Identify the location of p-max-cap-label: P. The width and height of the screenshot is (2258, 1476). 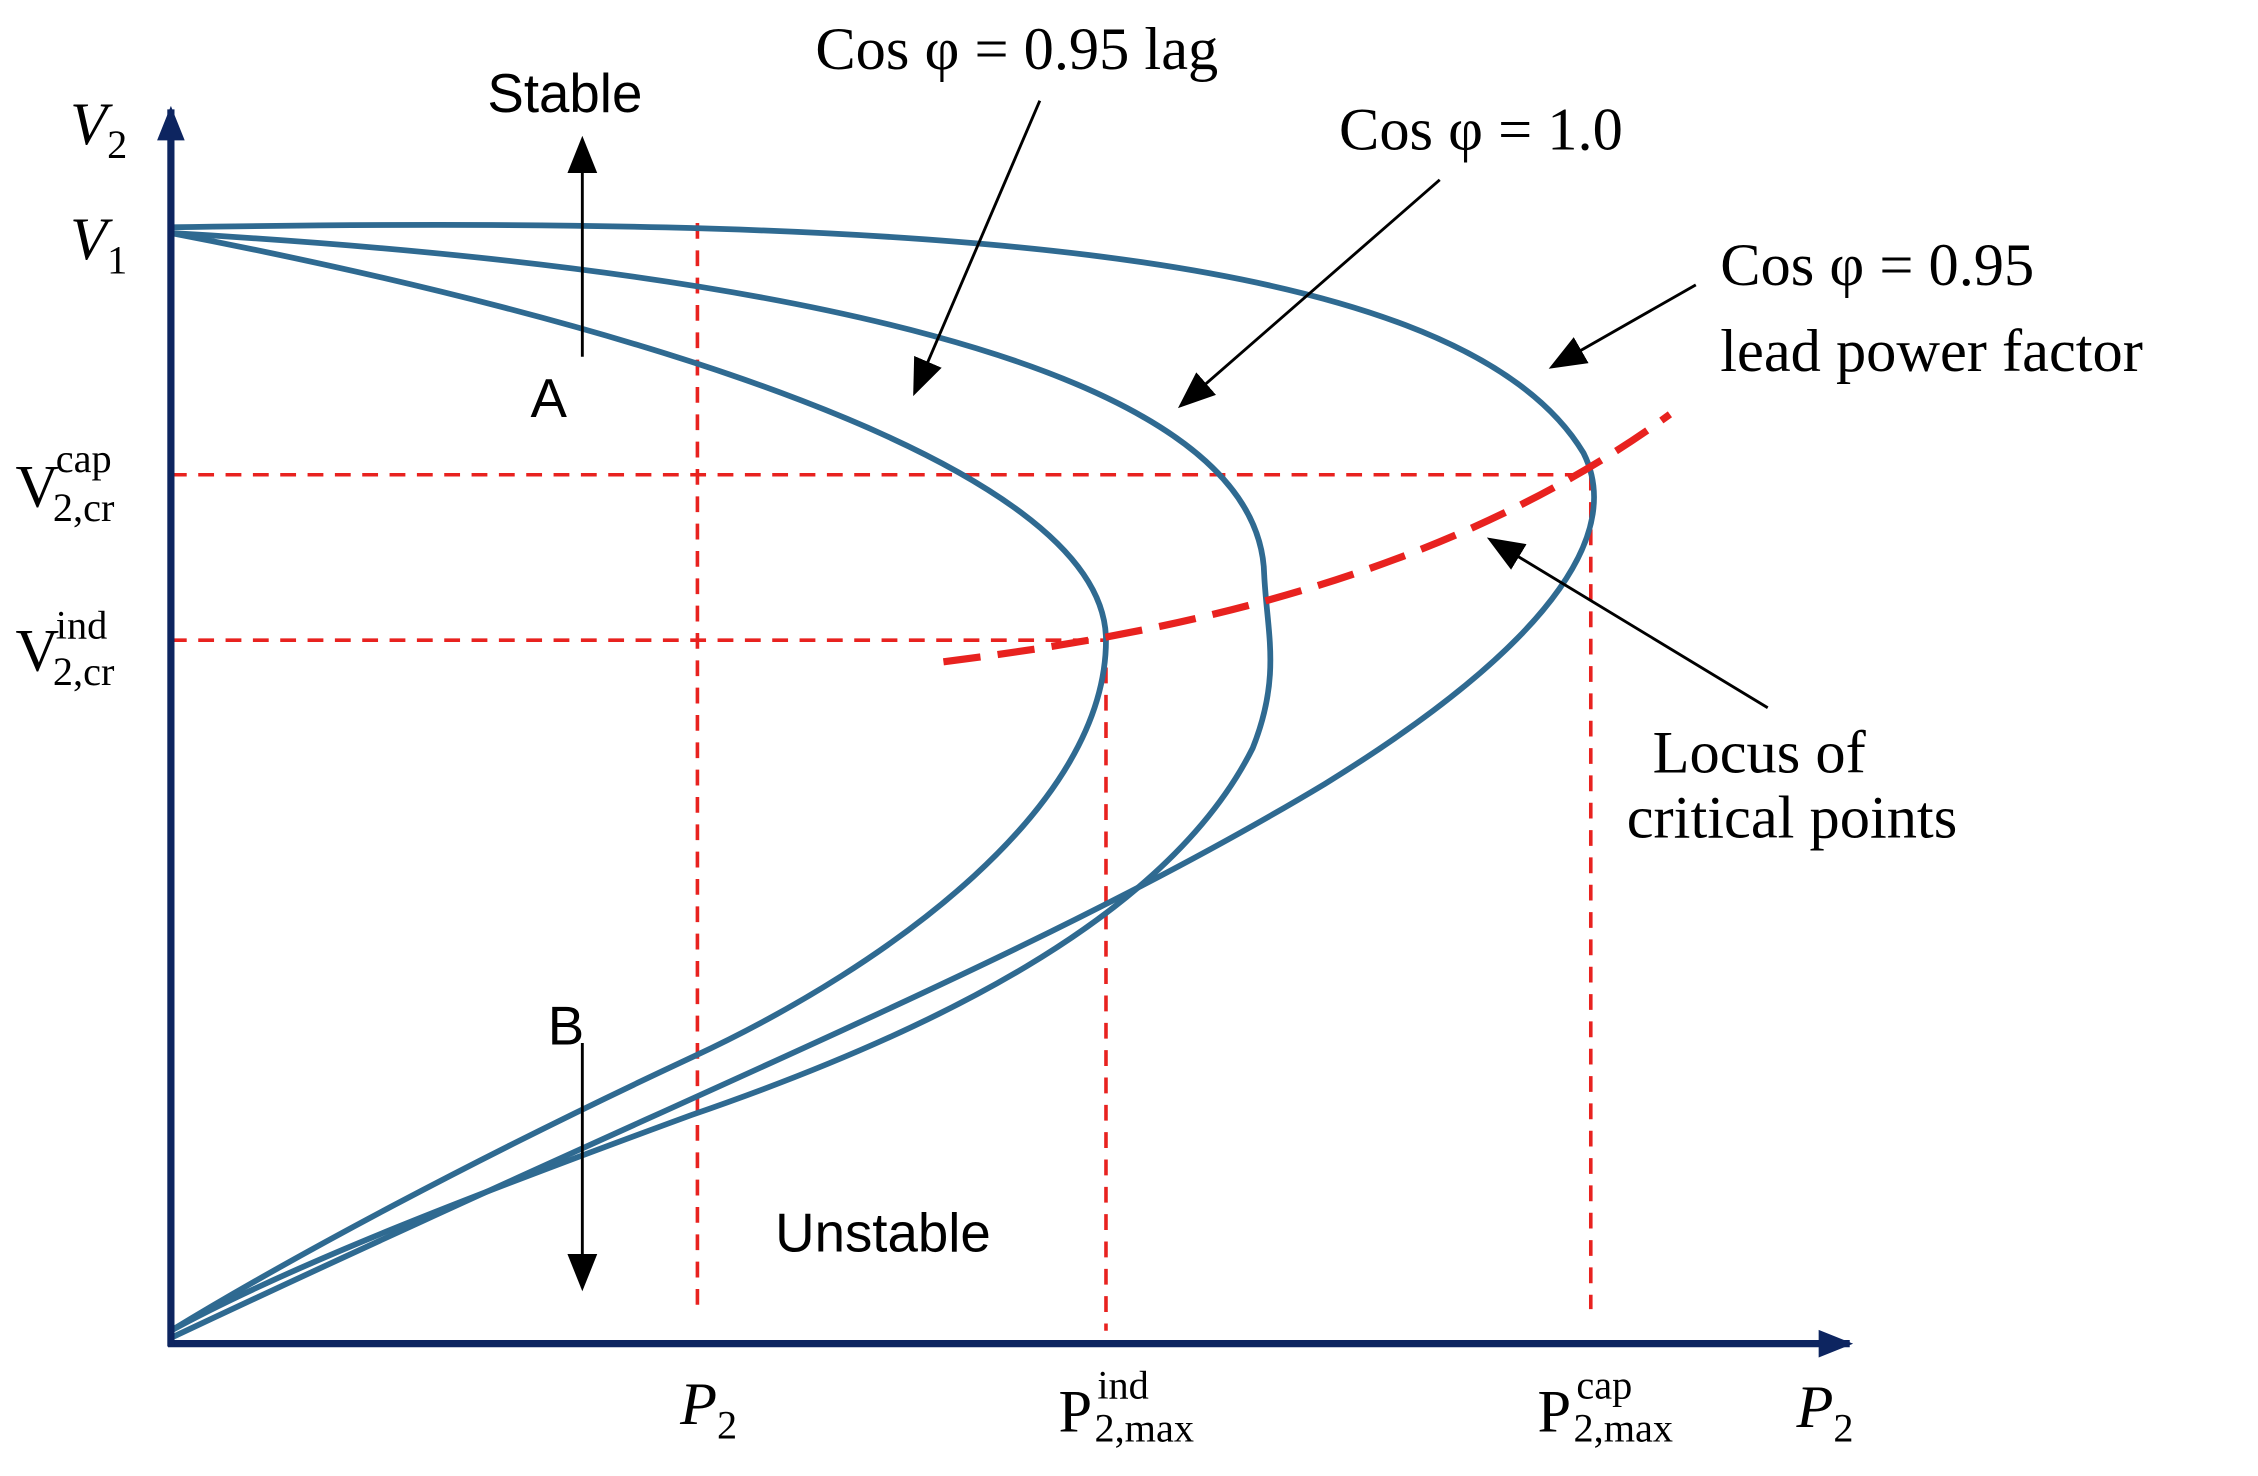
(1555, 1411).